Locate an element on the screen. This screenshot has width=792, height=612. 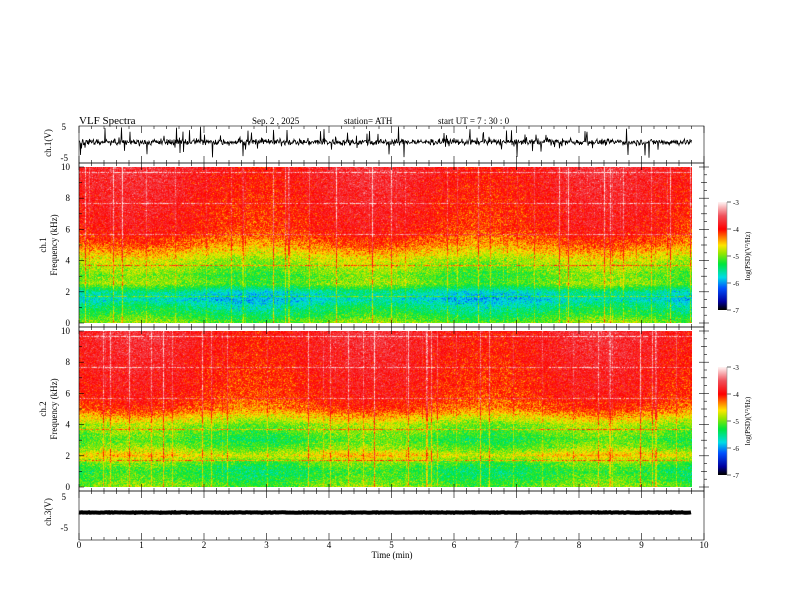
ch3-ytick-5: 5 is located at coordinates (64, 497).